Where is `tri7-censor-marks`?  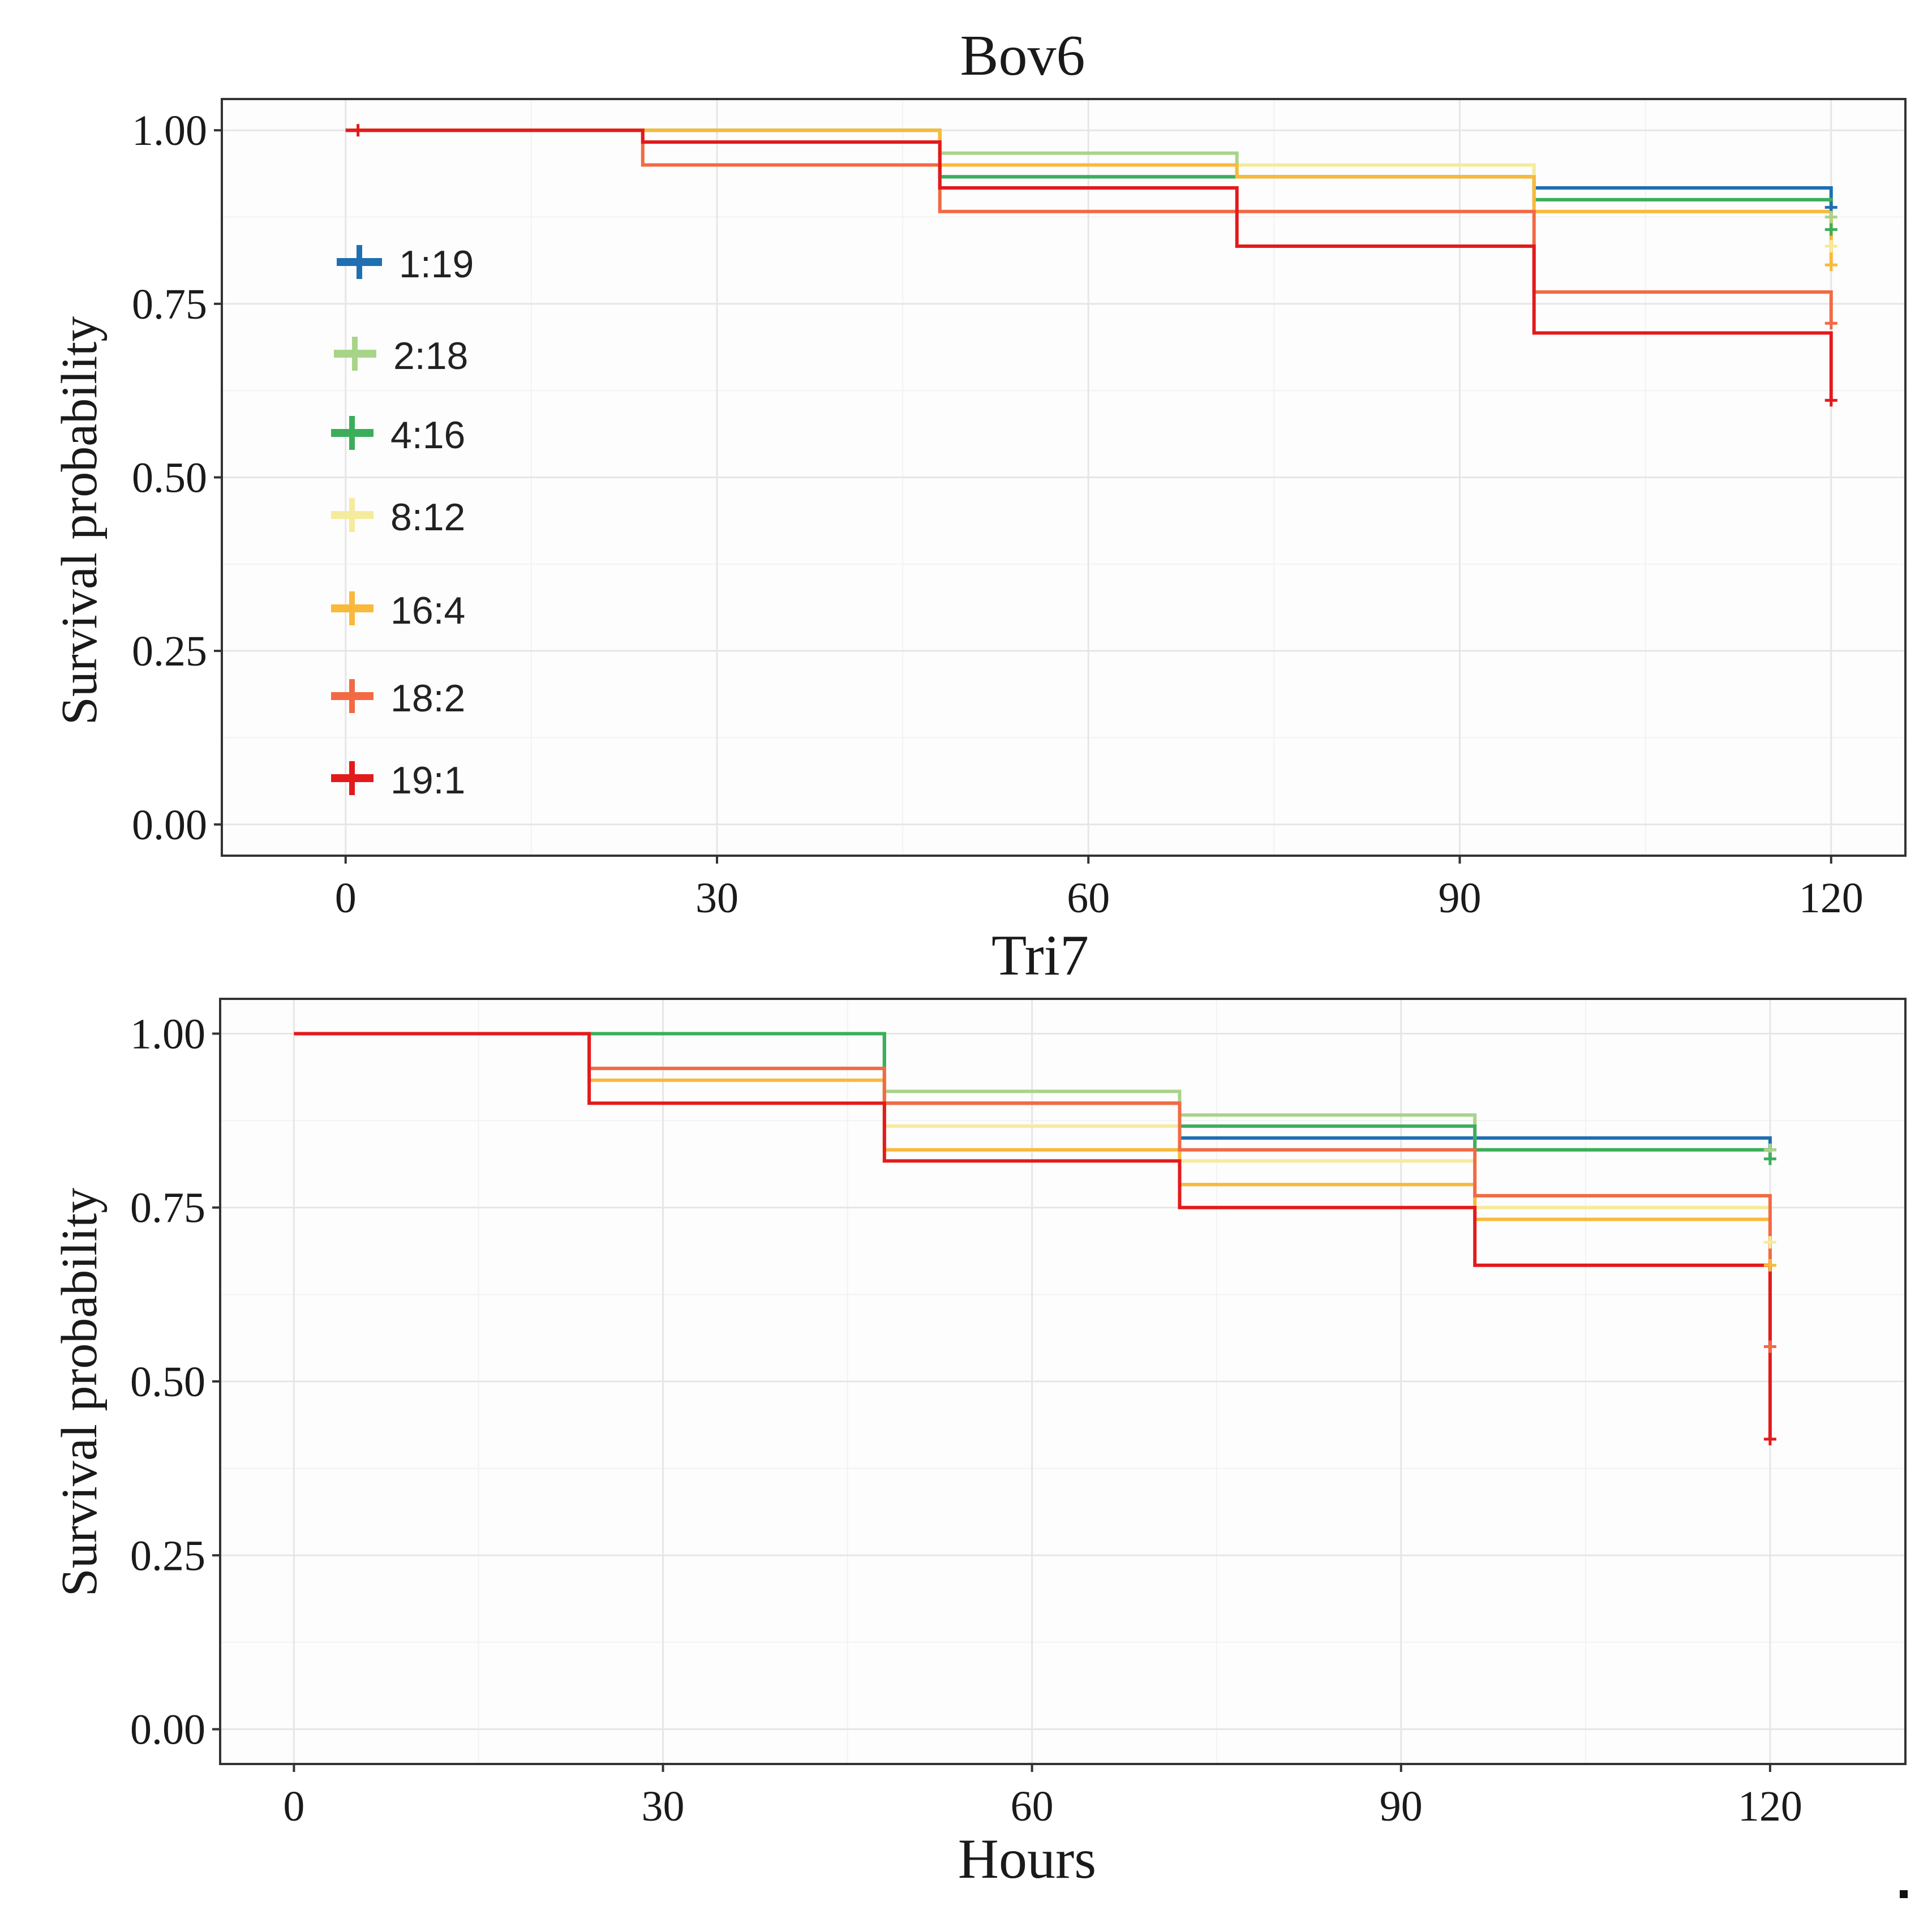
tri7-censor-marks is located at coordinates (1769, 1294).